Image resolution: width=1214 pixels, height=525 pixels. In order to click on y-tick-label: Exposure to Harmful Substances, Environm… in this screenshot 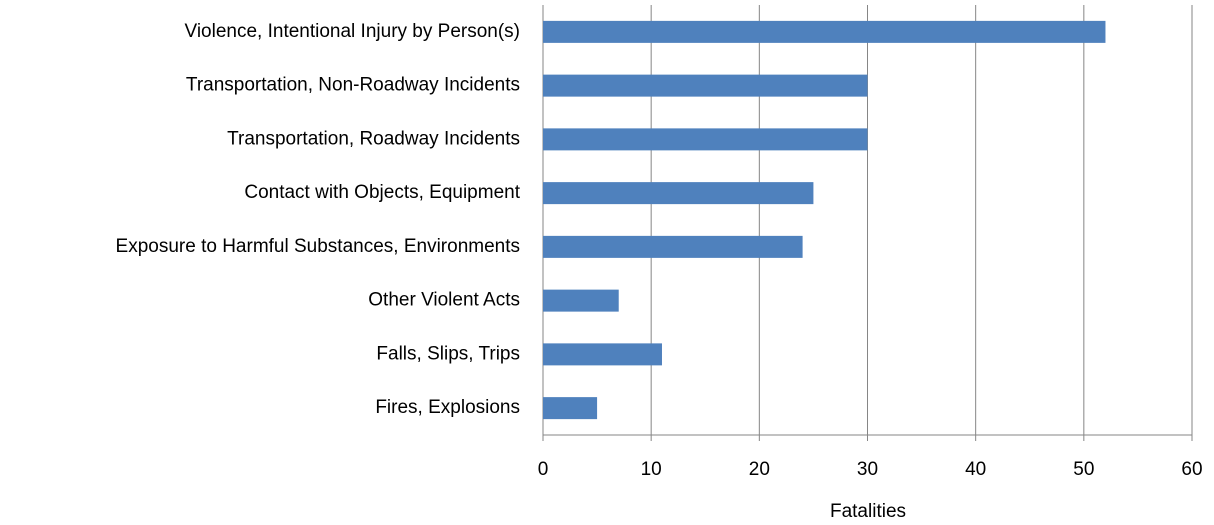, I will do `click(318, 246)`.